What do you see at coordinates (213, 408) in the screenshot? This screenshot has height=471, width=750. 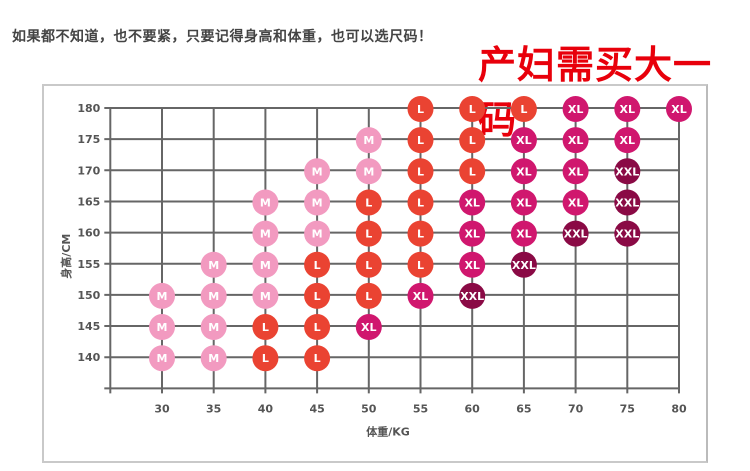 I see `x-tick-label: 35` at bounding box center [213, 408].